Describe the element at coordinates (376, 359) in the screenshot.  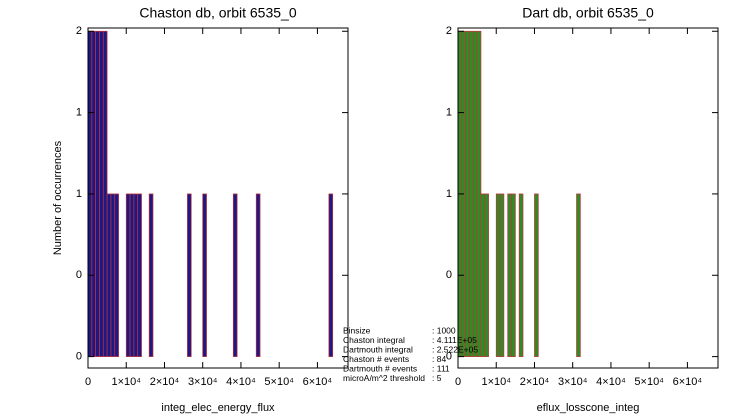
I see `stat-label: Chaston # events` at that location.